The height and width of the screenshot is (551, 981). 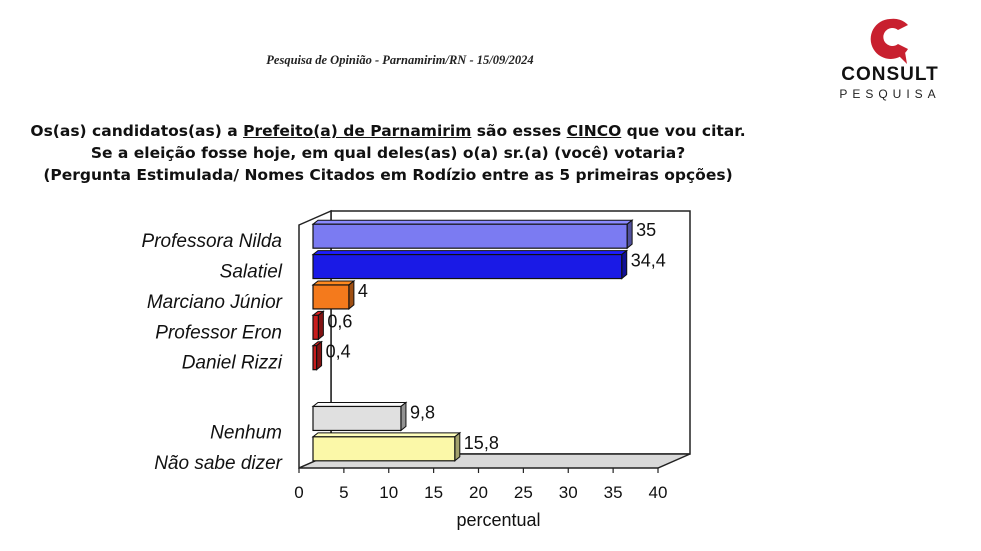 I want to click on x-axis-title: percentual, so click(x=498, y=520).